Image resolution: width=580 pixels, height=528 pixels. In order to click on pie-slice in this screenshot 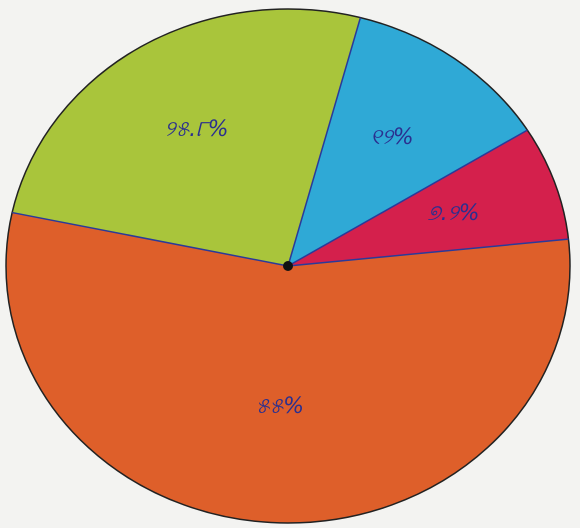, I will do `click(428, 198)`.